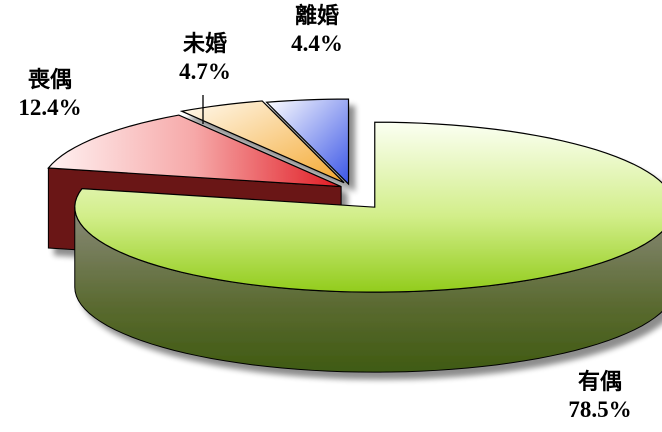  What do you see at coordinates (317, 43) in the screenshot?
I see `label-lihun-pct: 4.4%` at bounding box center [317, 43].